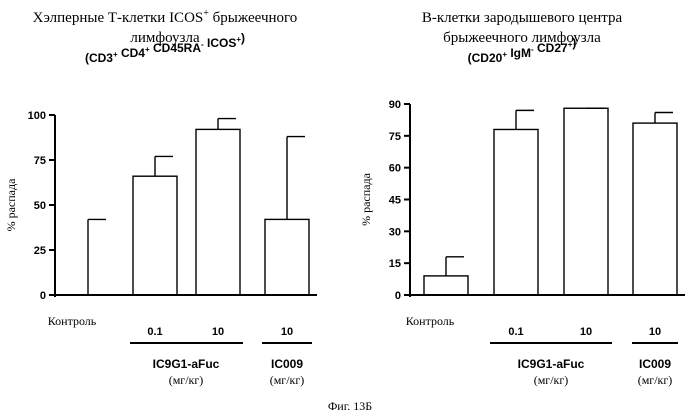 This screenshot has height=420, width=700. I want to click on y-tick-label: 15, so click(395, 264).